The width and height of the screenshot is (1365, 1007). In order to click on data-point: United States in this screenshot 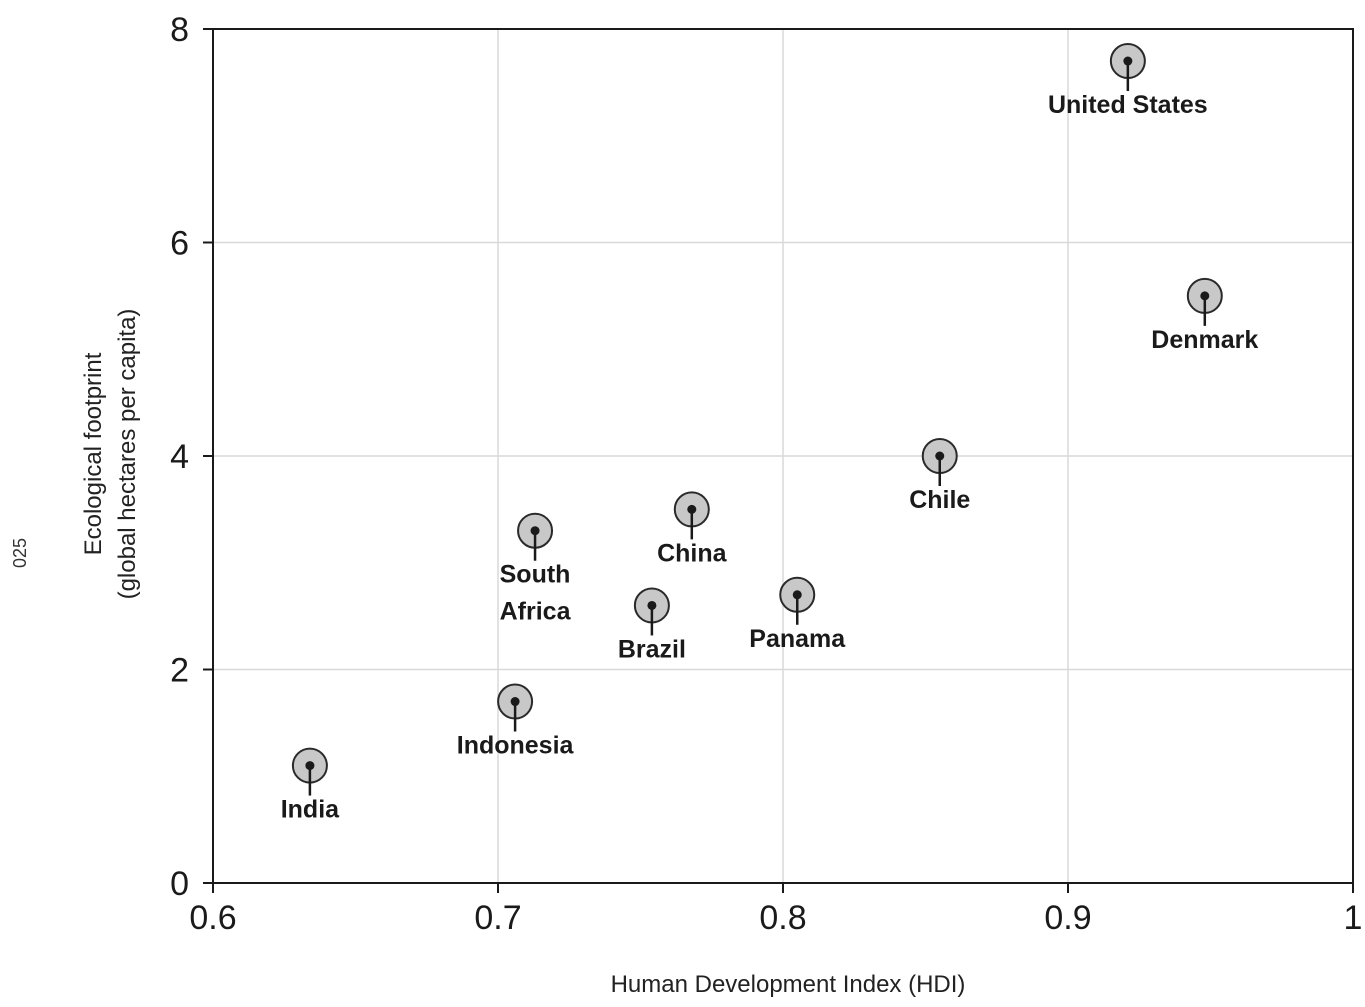, I will do `click(1128, 81)`.